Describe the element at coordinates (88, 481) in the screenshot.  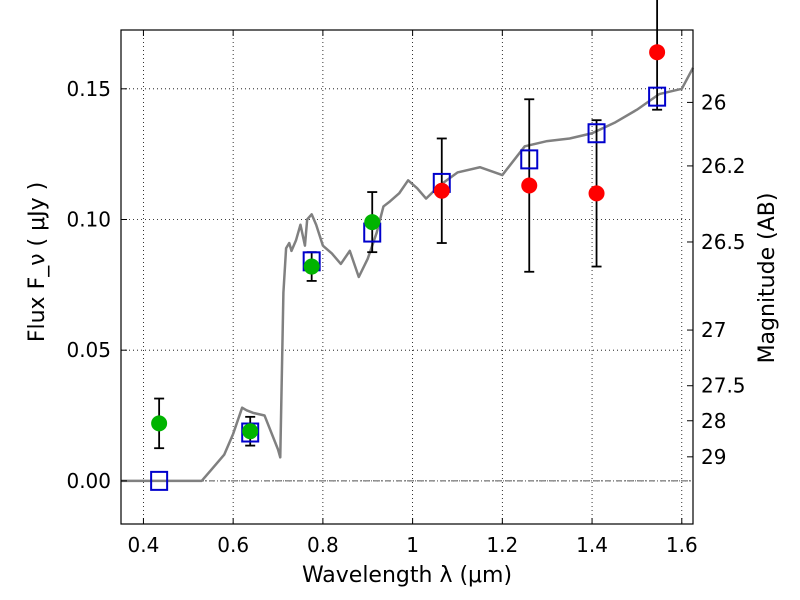
I see `y-tick-label: 0.00` at that location.